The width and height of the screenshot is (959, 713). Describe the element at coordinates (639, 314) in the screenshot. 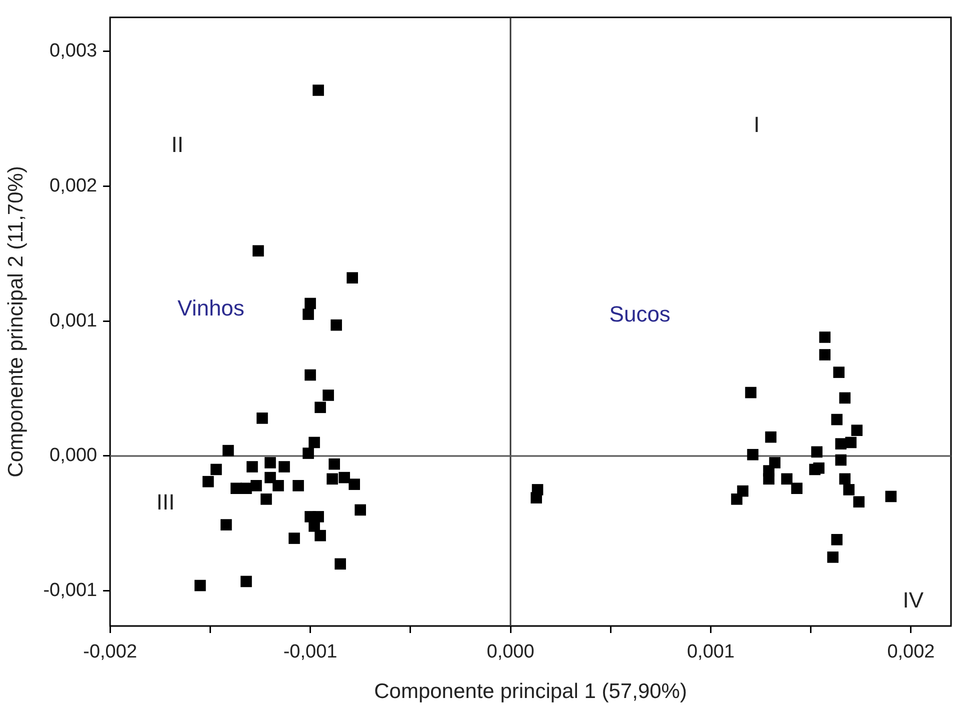

I see `annotation: Sucos` at that location.